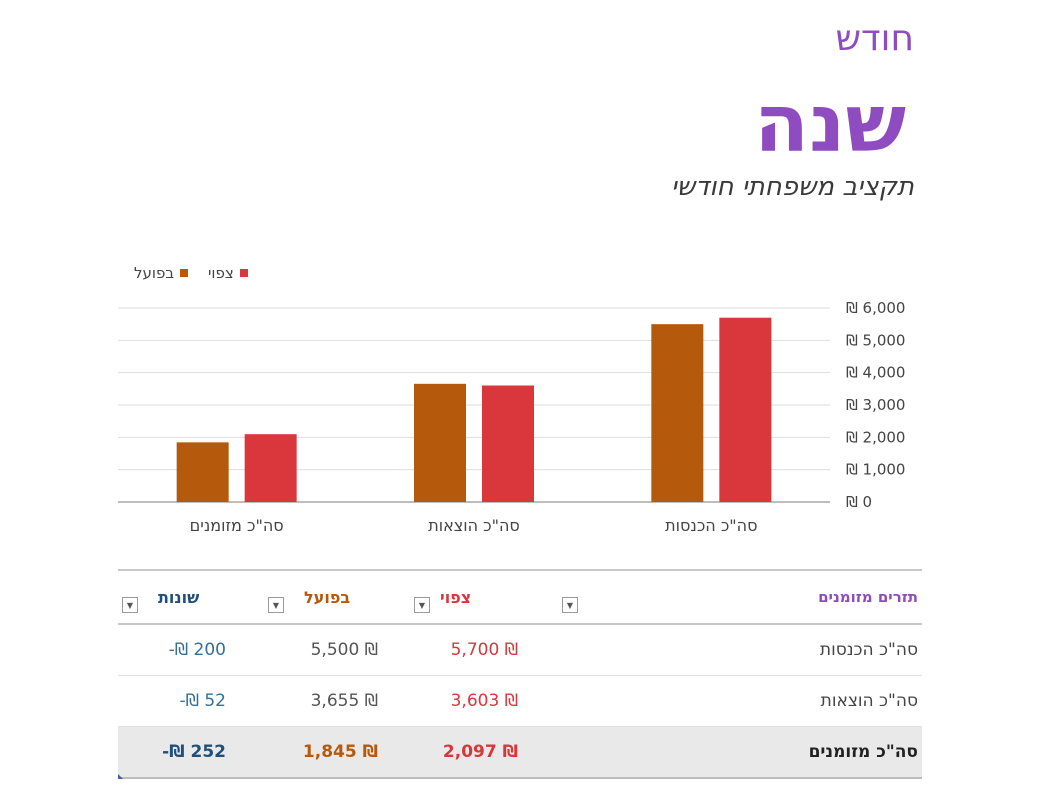 Image resolution: width=1042 pixels, height=800 pixels. I want to click on x-category-label: סה"כ מזומנים, so click(237, 525).